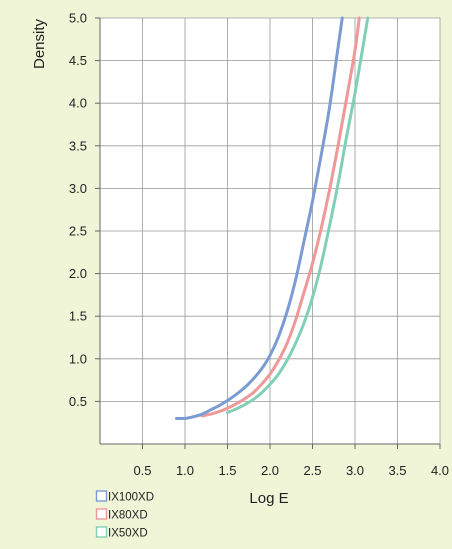  What do you see at coordinates (128, 534) in the screenshot?
I see `legend-label-ix50xd: IX50XD` at bounding box center [128, 534].